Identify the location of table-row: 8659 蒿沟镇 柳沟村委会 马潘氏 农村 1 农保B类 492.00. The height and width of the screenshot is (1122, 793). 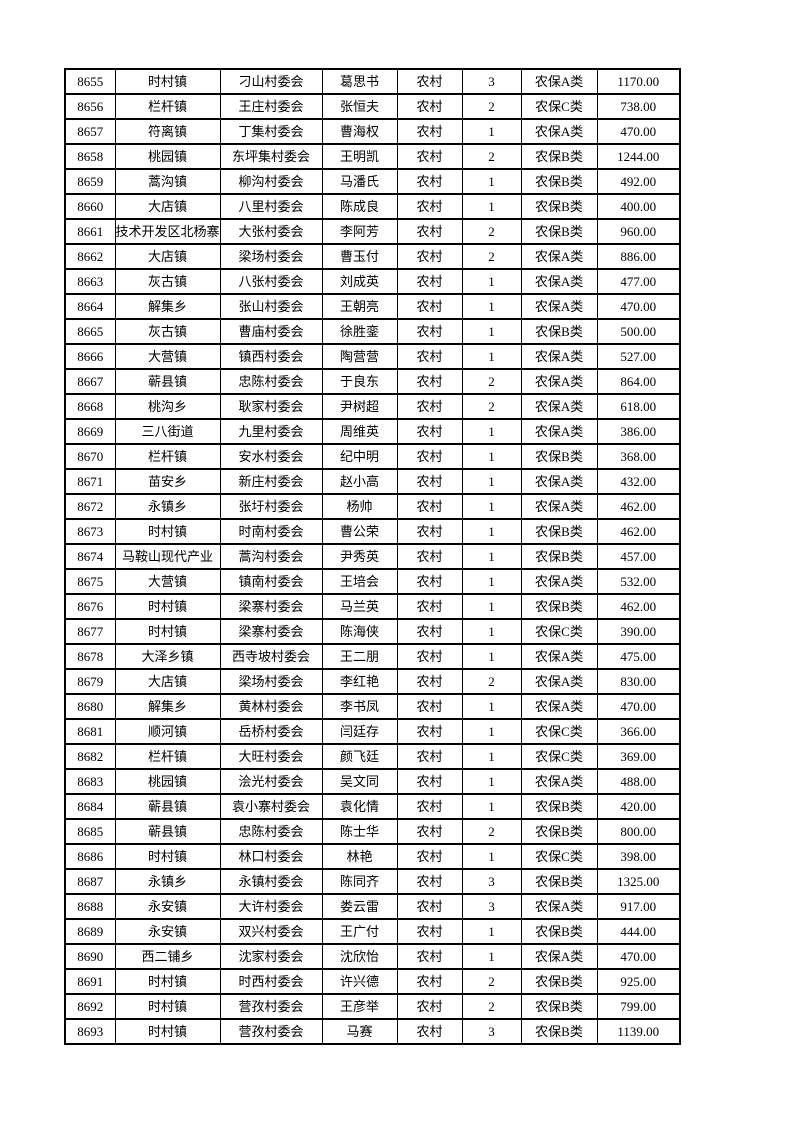
(372, 181).